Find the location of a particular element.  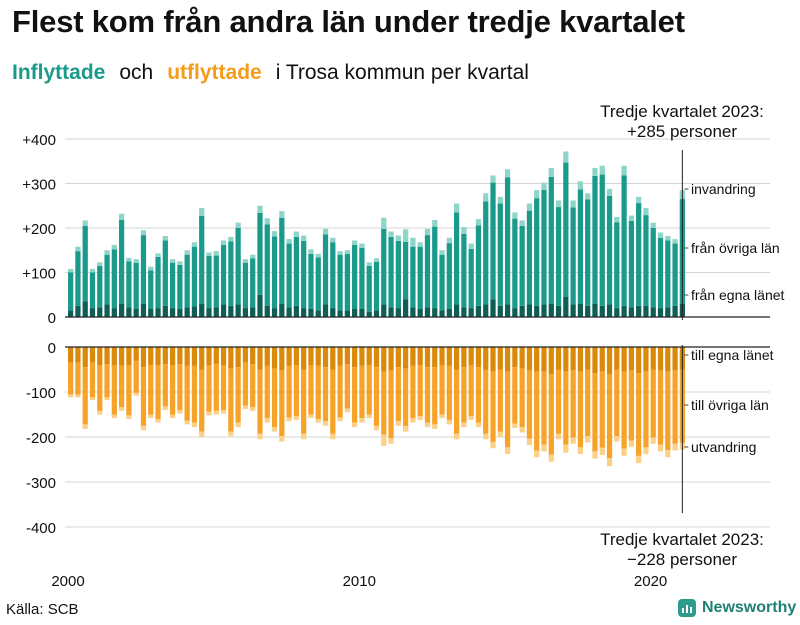

annotation-top-line2: +285 personer is located at coordinates (682, 131).